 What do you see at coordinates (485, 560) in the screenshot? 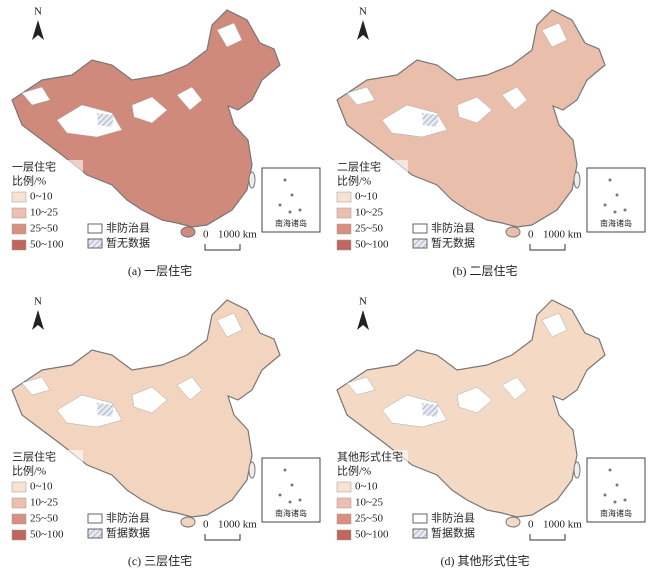
I see `caption: (d) 其他形式住宅` at bounding box center [485, 560].